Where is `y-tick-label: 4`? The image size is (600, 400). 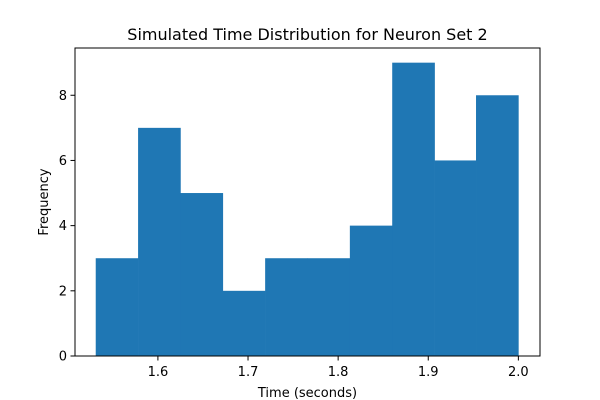
y-tick-label: 4 is located at coordinates (63, 226).